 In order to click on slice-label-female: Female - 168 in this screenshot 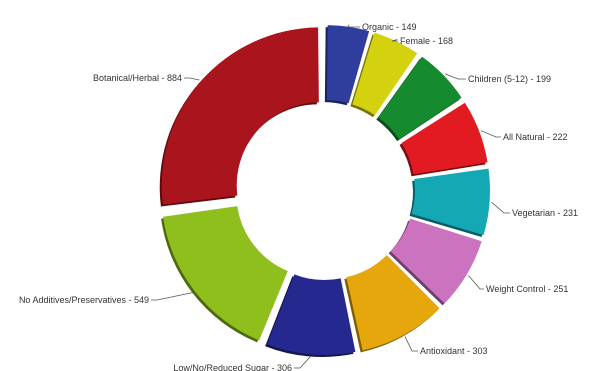, I will do `click(426, 41)`.